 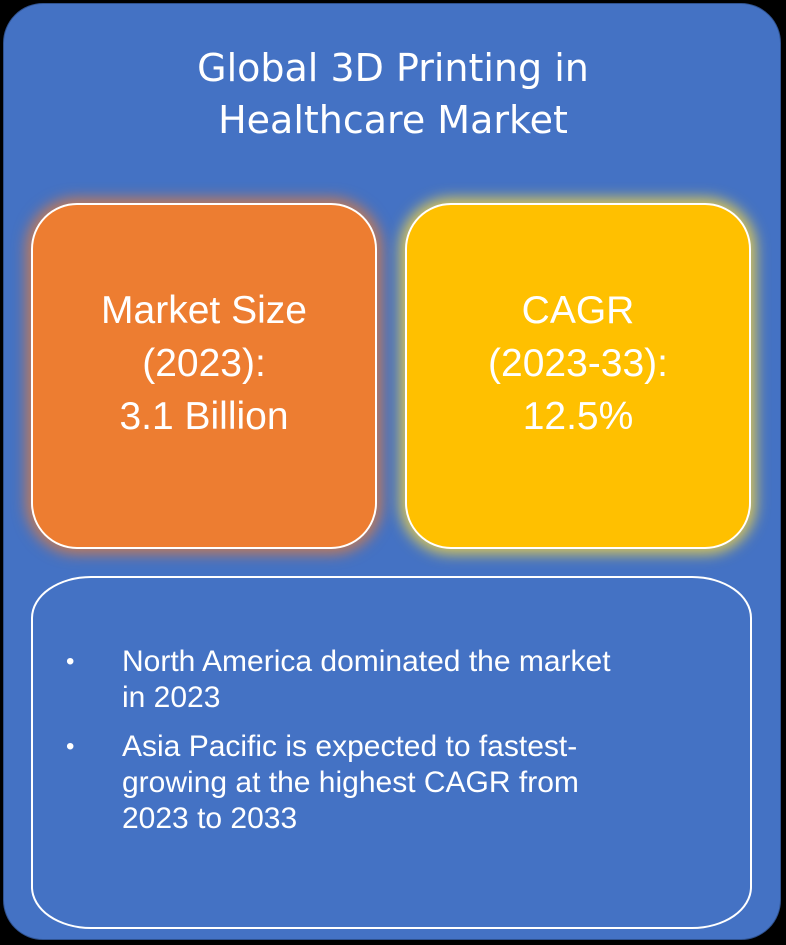 I want to click on market-size-label: Market Size, so click(x=204, y=310).